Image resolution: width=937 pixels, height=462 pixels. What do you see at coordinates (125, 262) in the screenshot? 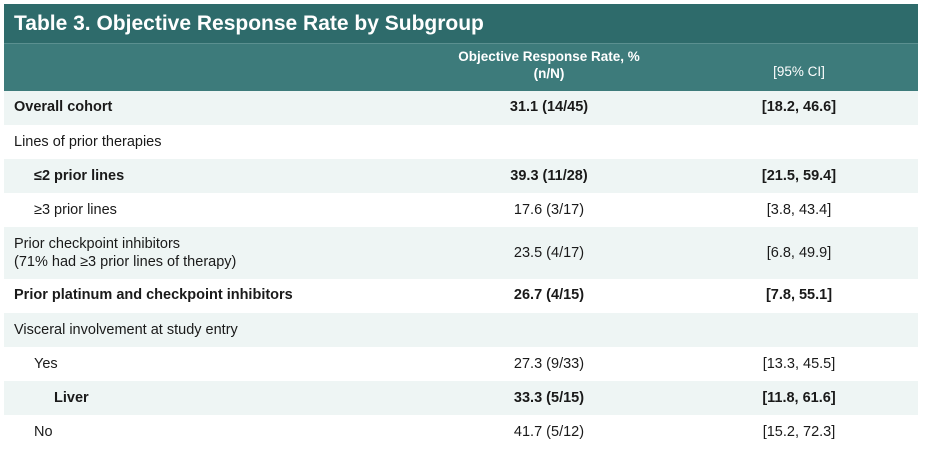
I see `row-label-line2: (71% had ≥3 prior lines of therapy)` at bounding box center [125, 262].